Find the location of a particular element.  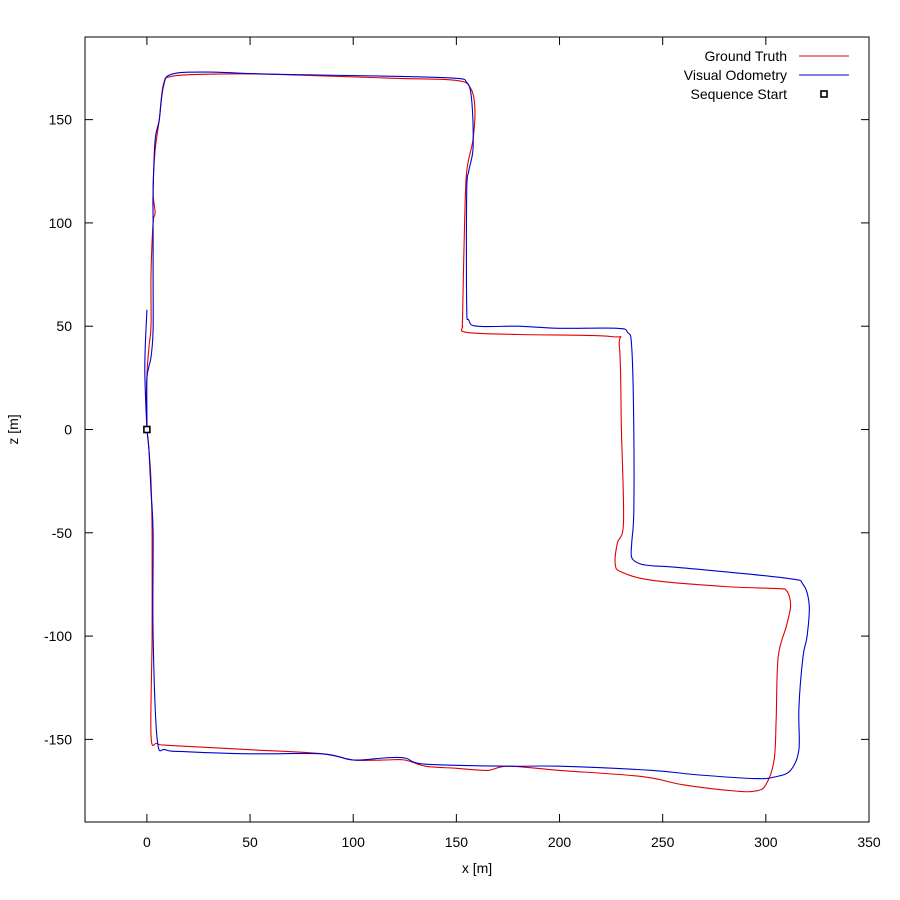

y-tick-label: -50 is located at coordinates (62, 533).